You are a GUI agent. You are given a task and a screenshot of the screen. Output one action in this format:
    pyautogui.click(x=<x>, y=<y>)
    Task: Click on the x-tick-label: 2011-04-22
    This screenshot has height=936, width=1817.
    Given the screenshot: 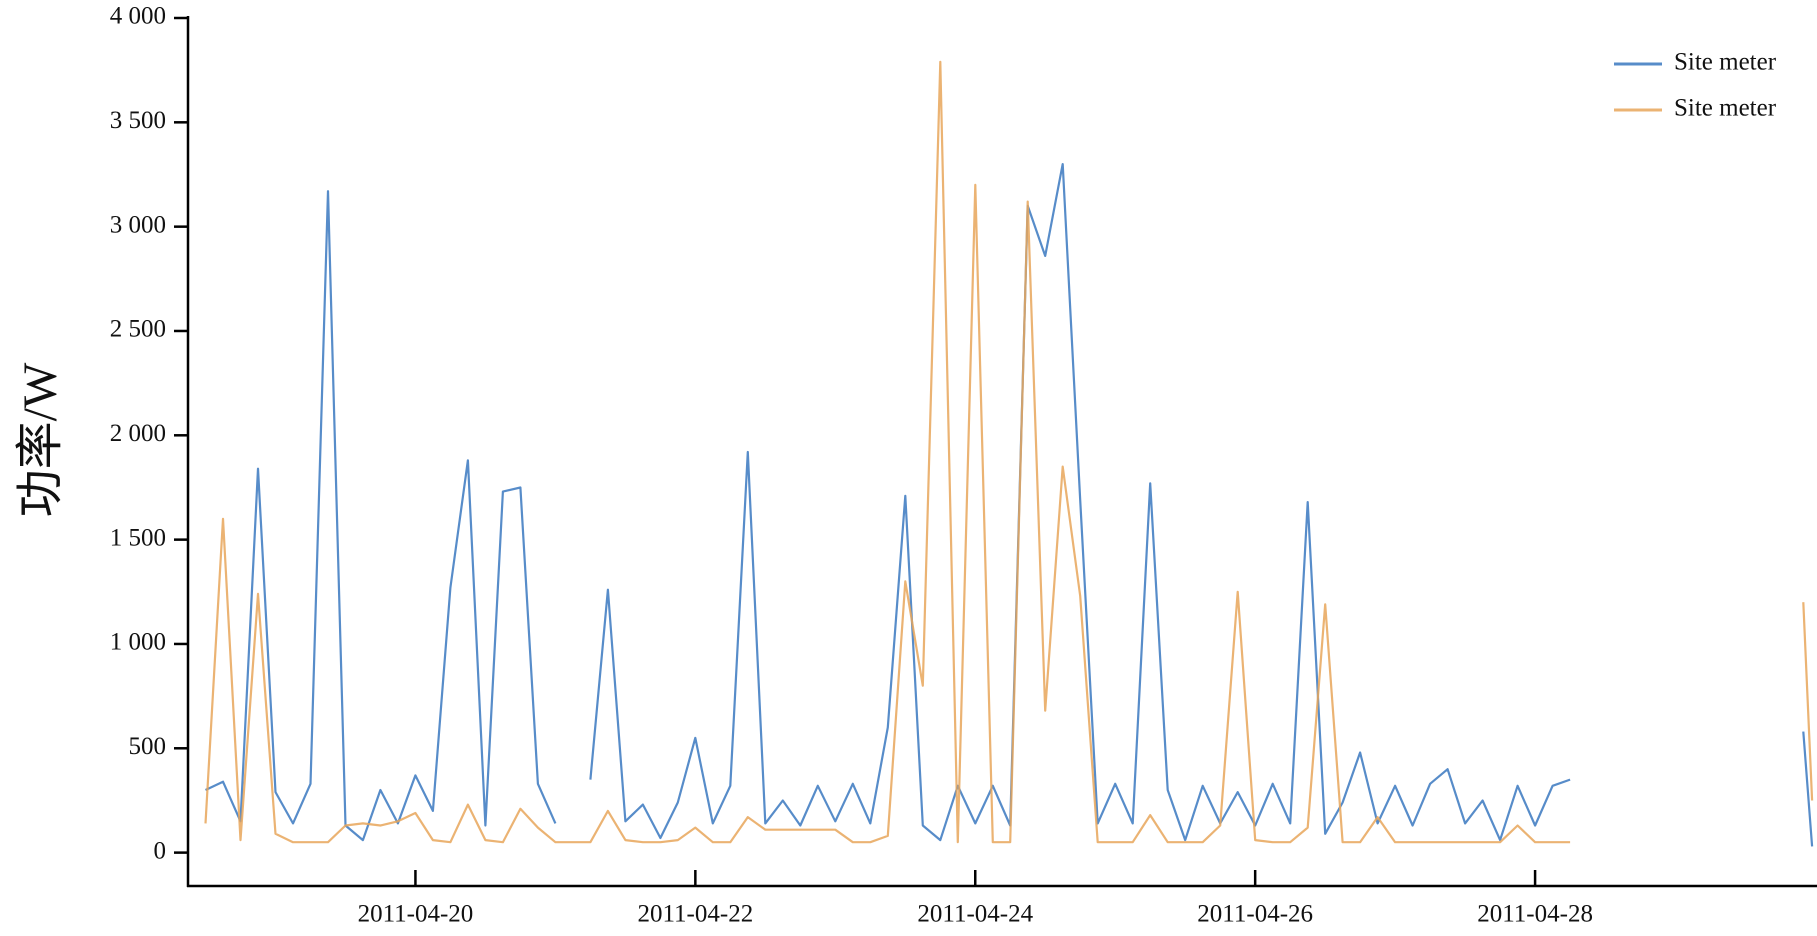 What is the action you would take?
    pyautogui.click(x=695, y=914)
    